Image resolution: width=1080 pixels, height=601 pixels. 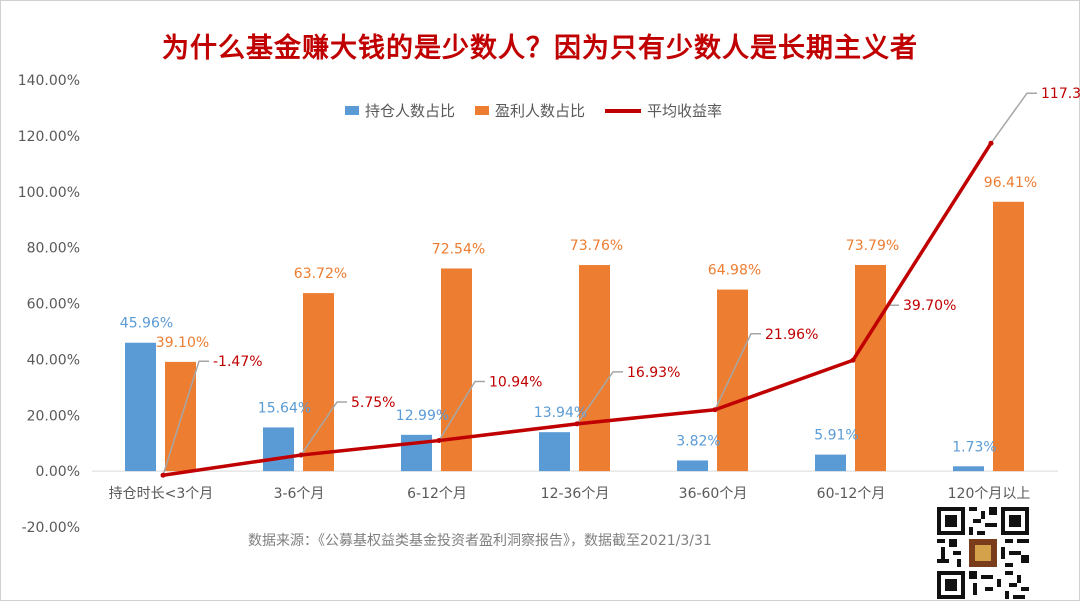 I want to click on legend-label-hold: 持仓人数占比, so click(x=410, y=111).